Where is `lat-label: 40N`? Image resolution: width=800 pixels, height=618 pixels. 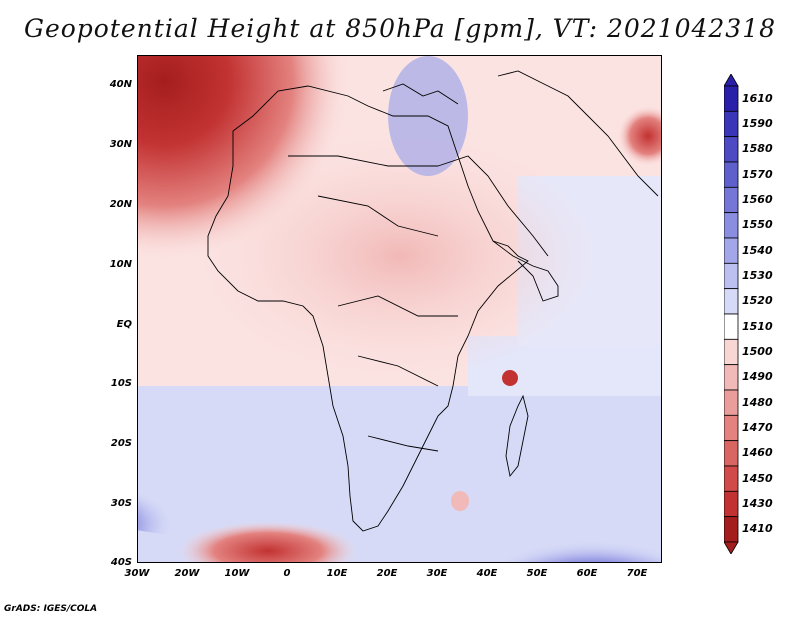
lat-label: 40N is located at coordinates (120, 84).